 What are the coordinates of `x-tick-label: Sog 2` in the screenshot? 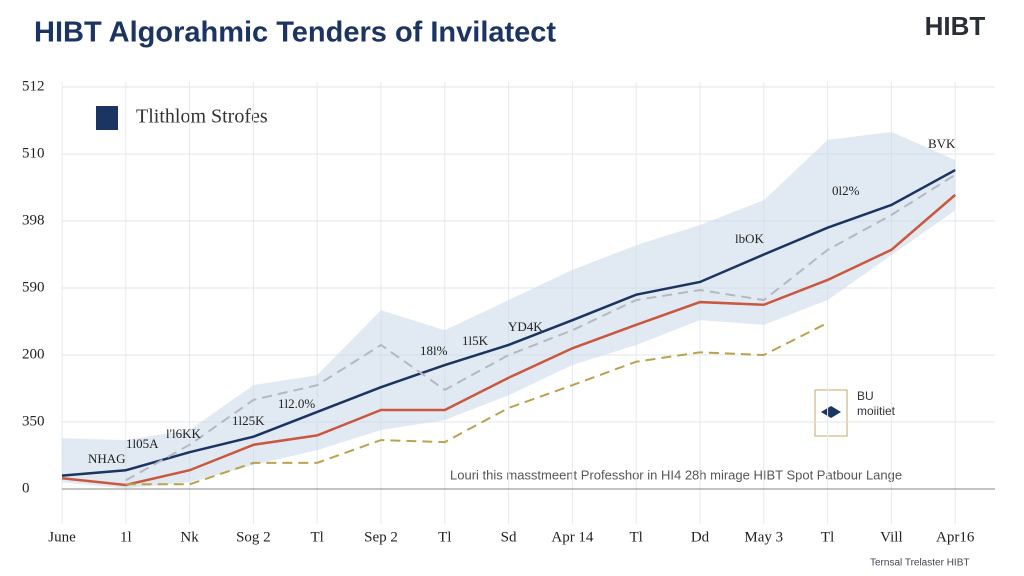 It's located at (253, 537).